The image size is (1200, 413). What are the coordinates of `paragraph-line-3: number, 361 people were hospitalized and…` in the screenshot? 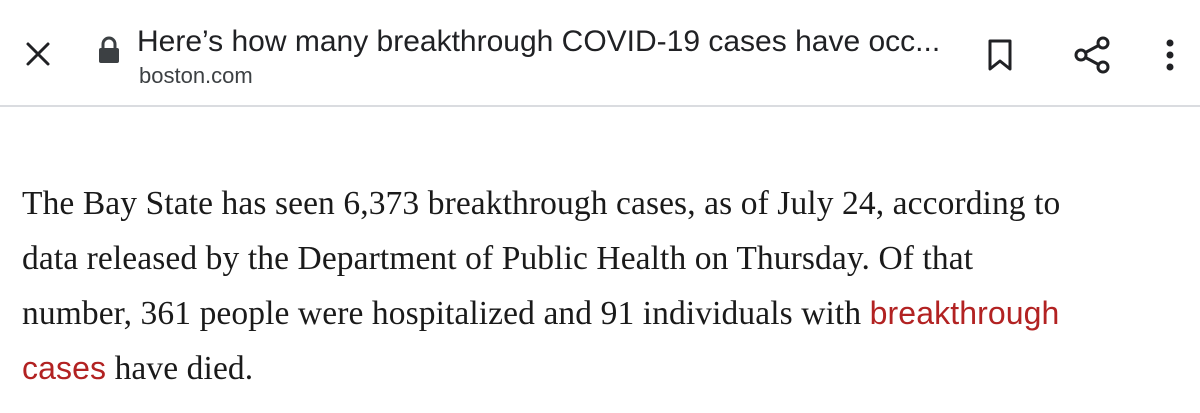 It's located at (607, 313).